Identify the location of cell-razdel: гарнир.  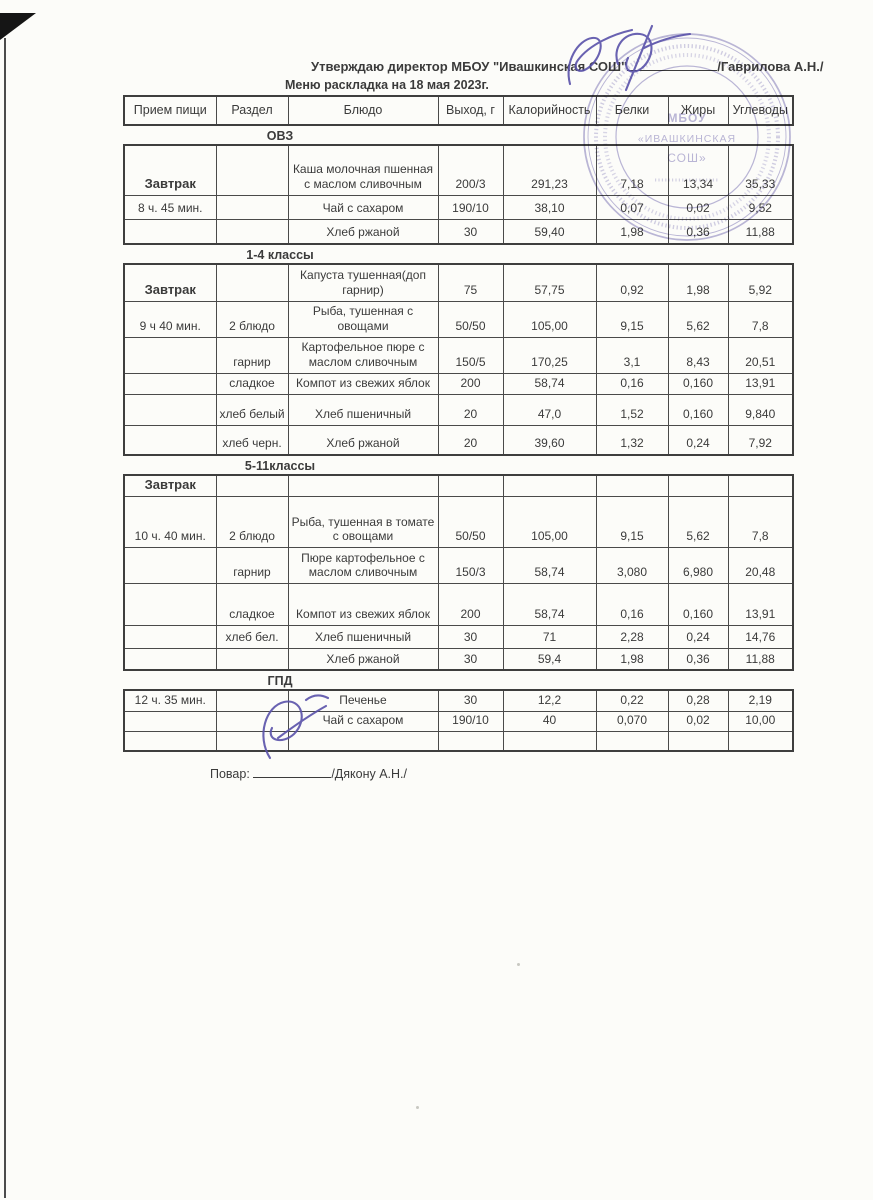
(252, 355).